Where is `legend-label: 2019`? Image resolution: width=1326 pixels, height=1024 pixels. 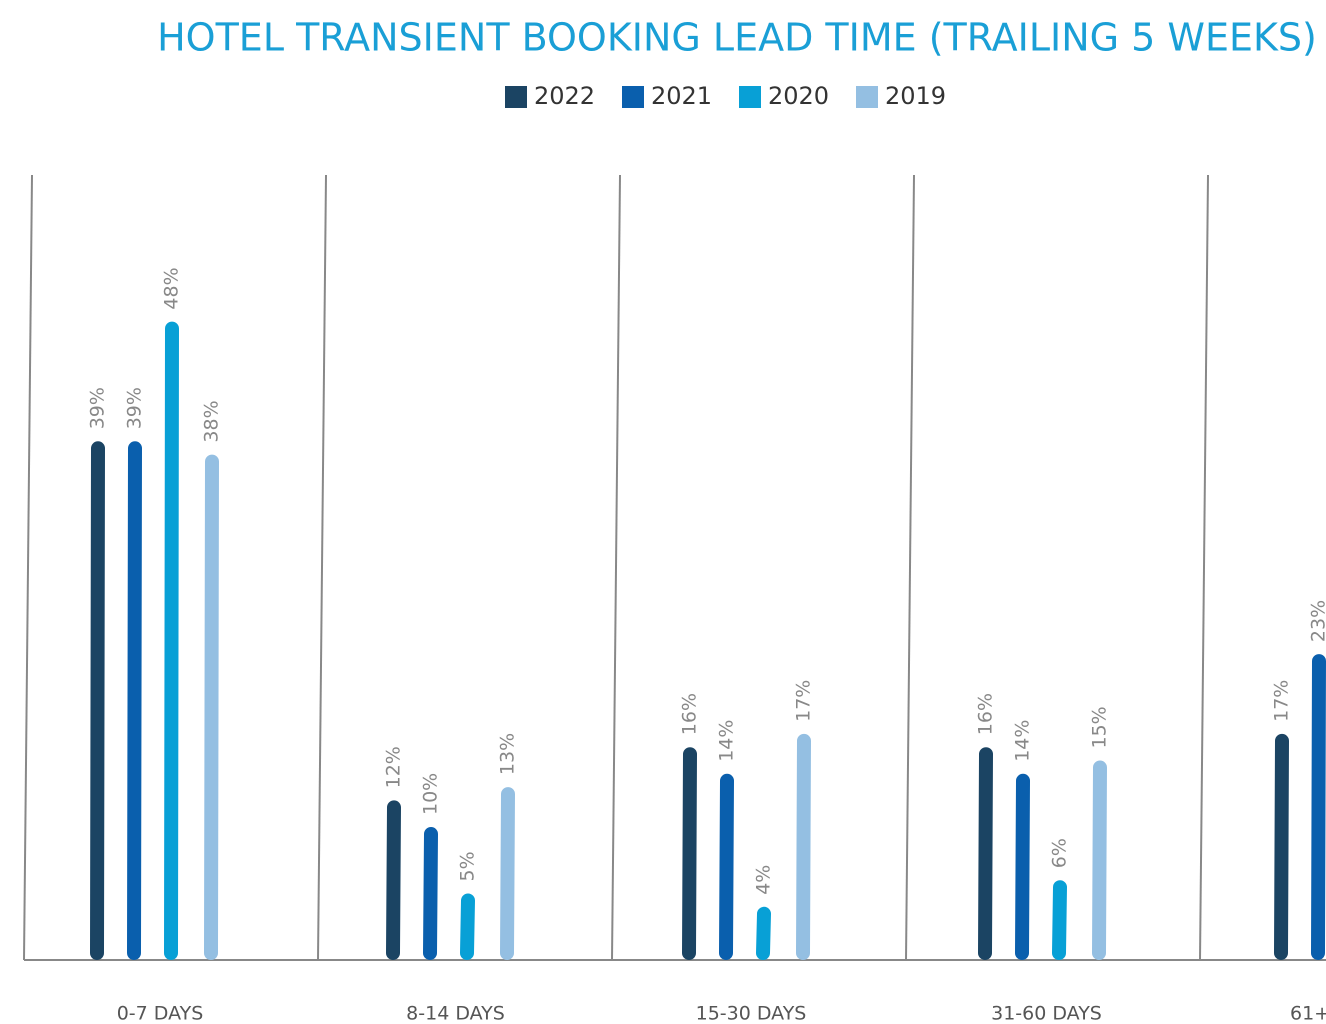 legend-label: 2019 is located at coordinates (915, 96).